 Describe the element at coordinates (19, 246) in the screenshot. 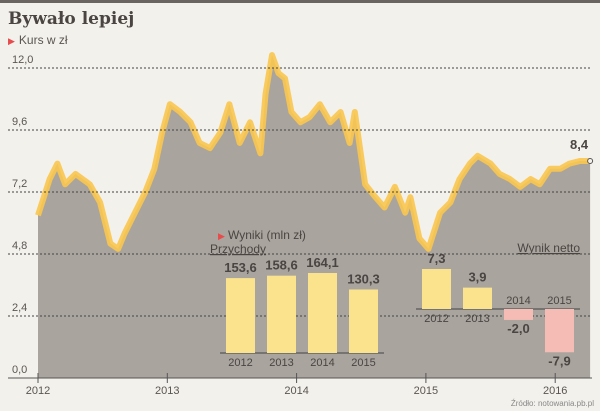

I see `y-tick-label: 4,8` at that location.